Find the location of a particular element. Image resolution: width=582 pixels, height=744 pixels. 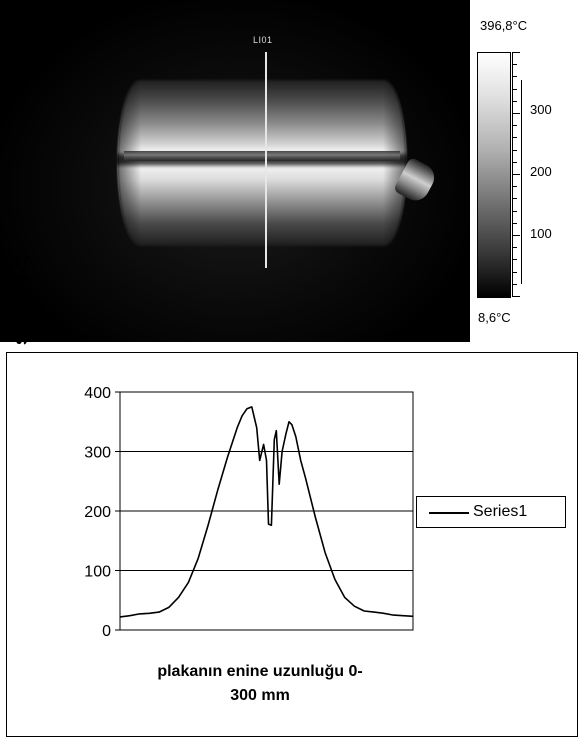

scale-range-indicator is located at coordinates (521, 182).